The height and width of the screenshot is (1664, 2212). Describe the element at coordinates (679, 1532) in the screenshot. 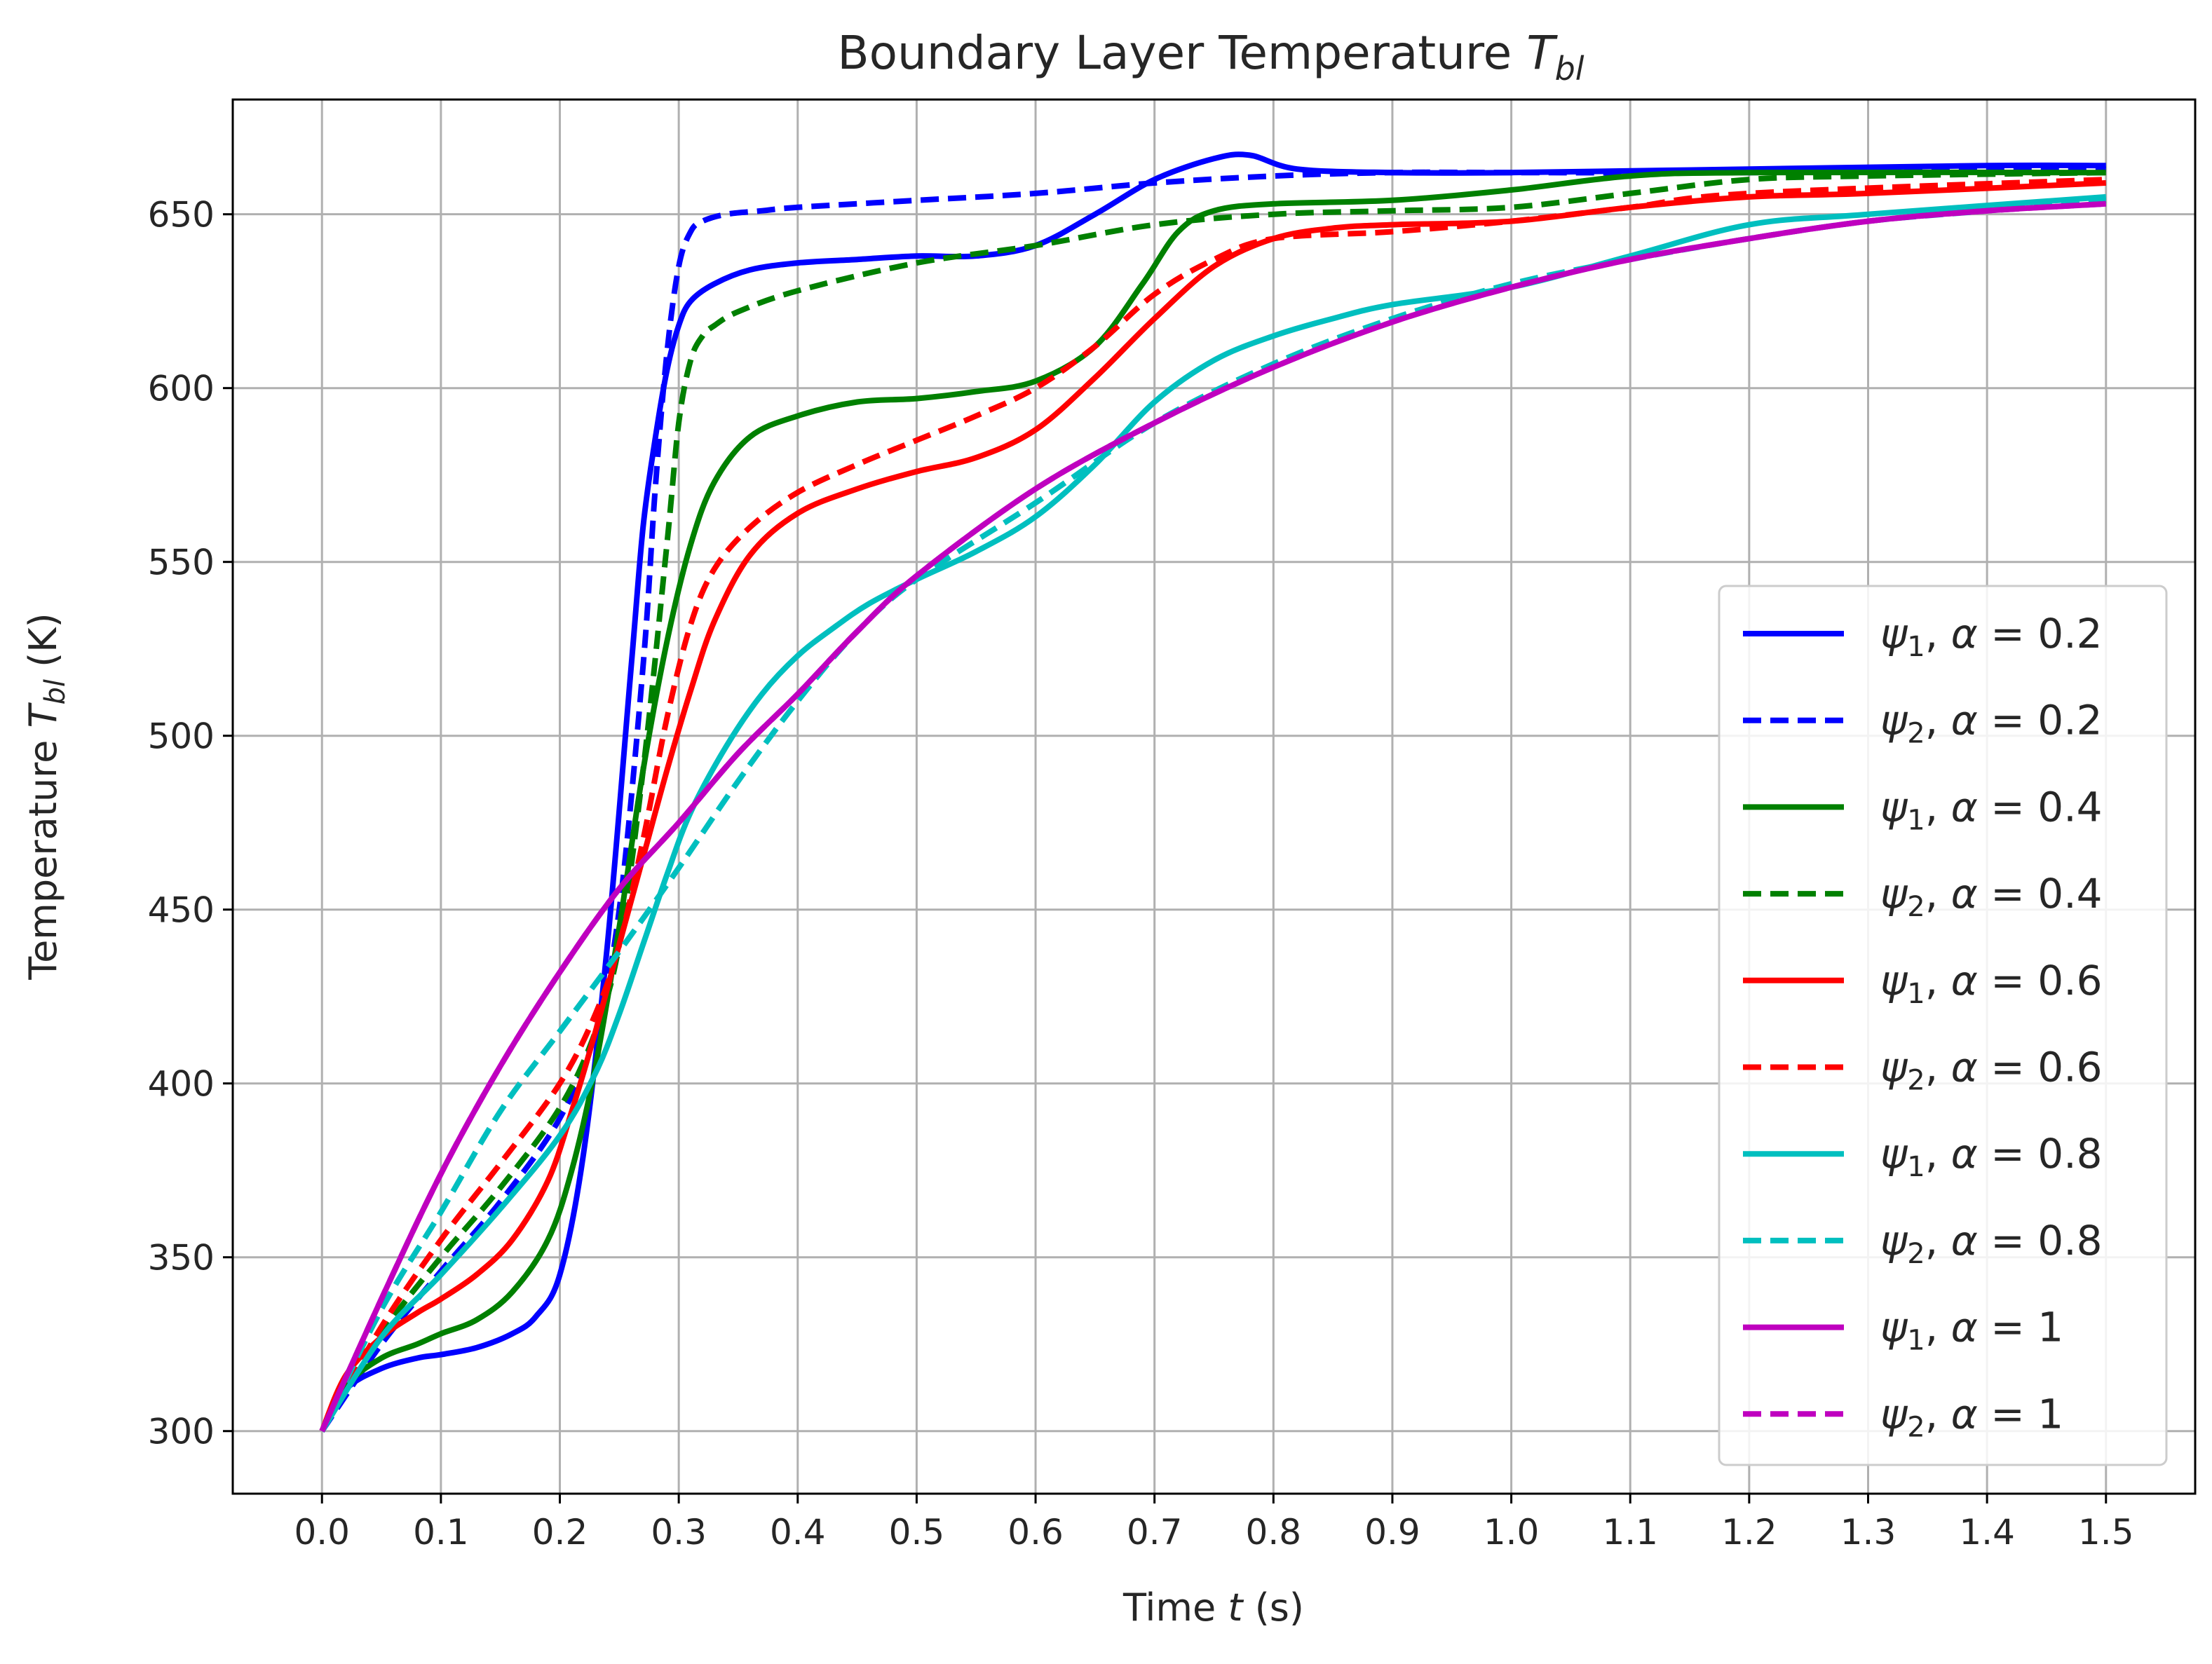

I see `x-tick-label: 0.3` at that location.